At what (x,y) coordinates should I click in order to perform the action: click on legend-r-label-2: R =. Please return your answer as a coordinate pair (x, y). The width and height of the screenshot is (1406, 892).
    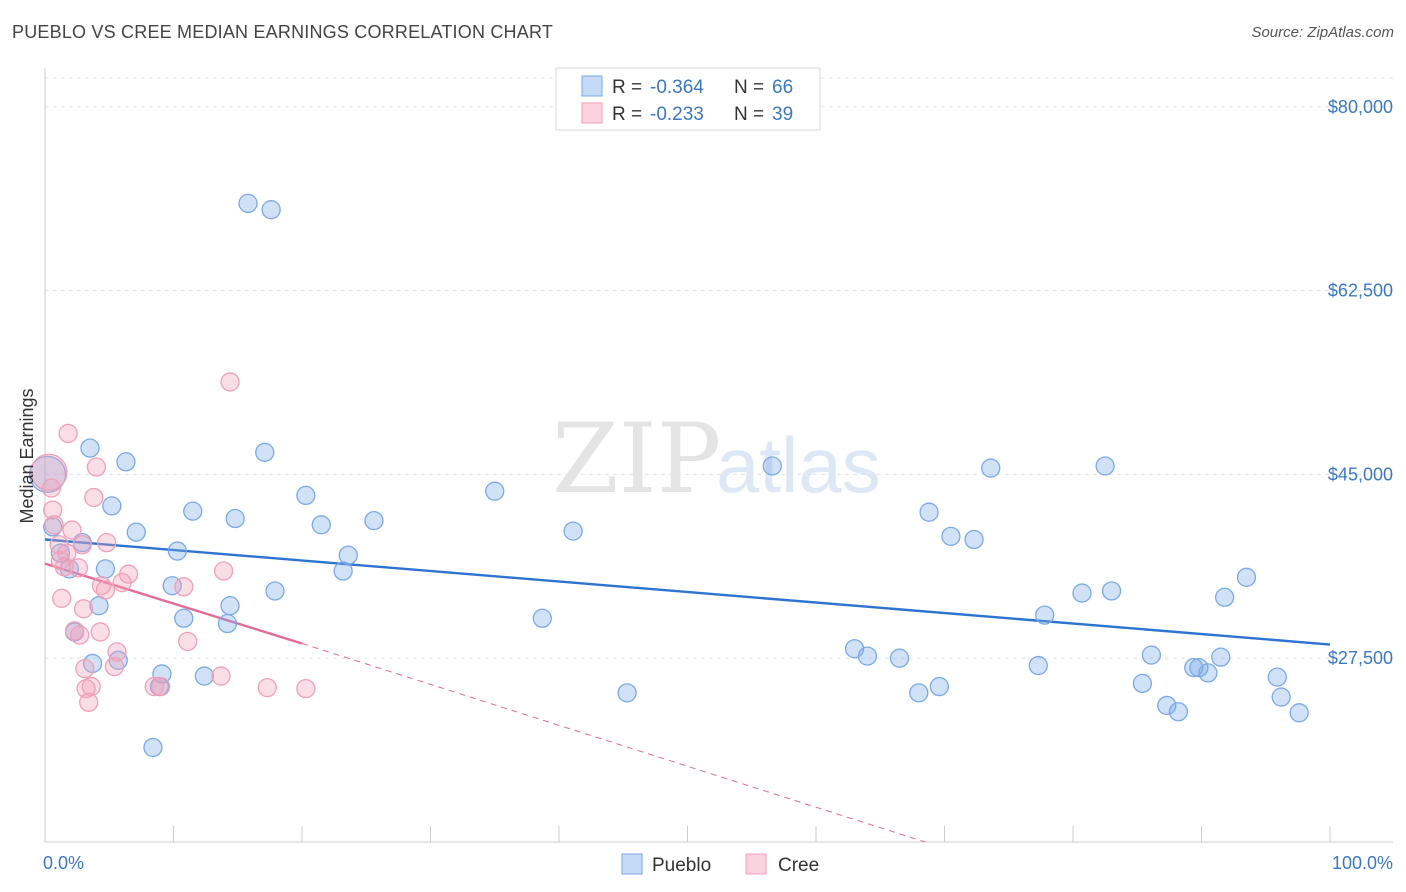
    Looking at the image, I should click on (627, 114).